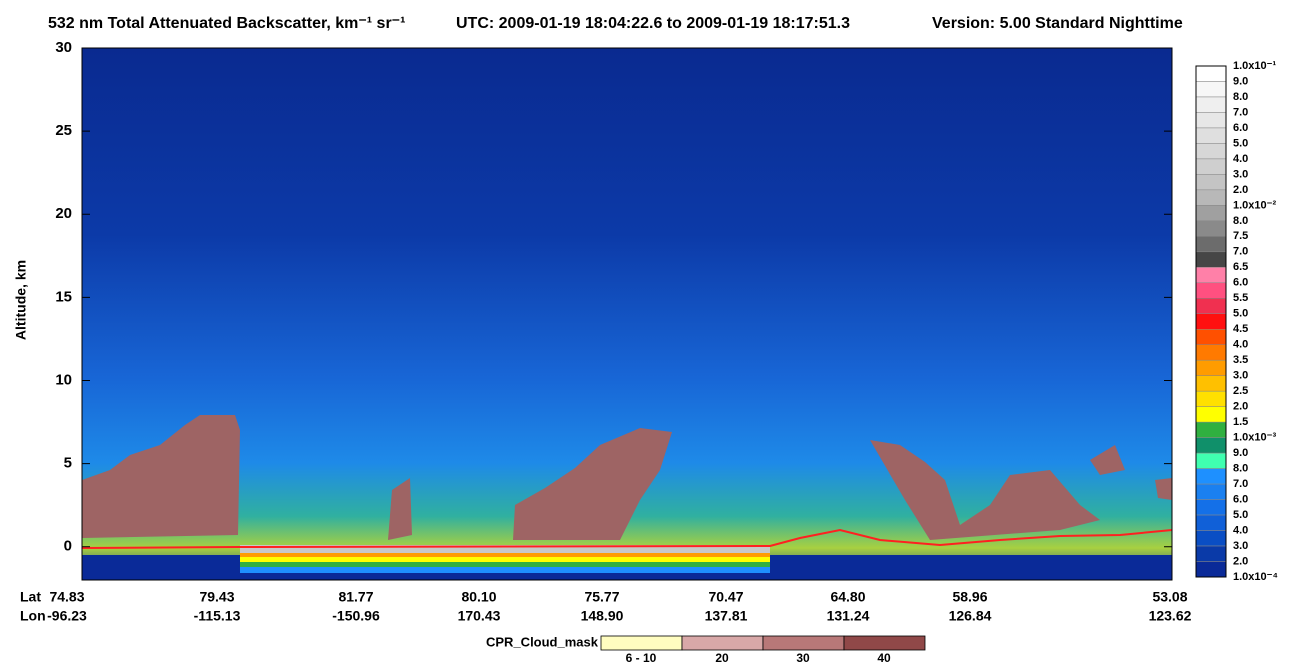  I want to click on y-tick-label: 30, so click(63, 47).